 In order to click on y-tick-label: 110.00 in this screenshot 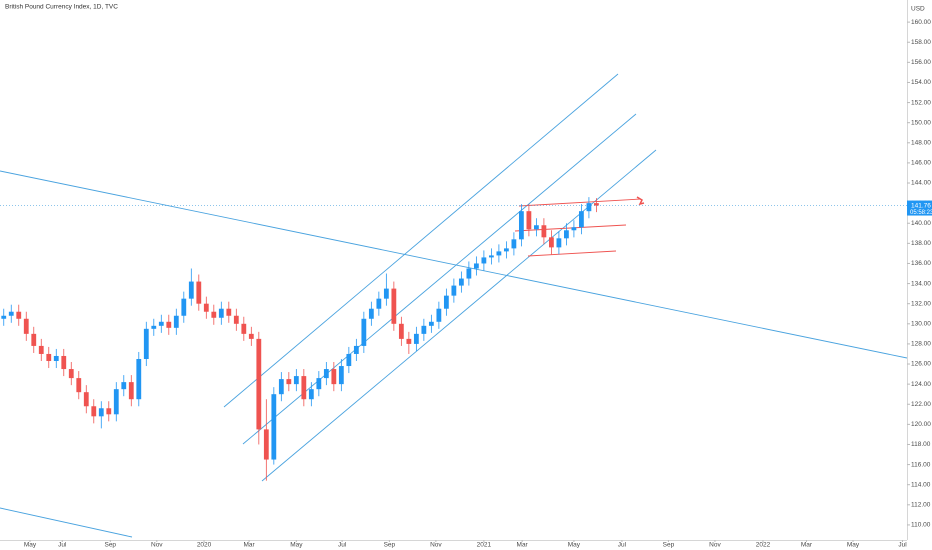, I will do `click(921, 525)`.